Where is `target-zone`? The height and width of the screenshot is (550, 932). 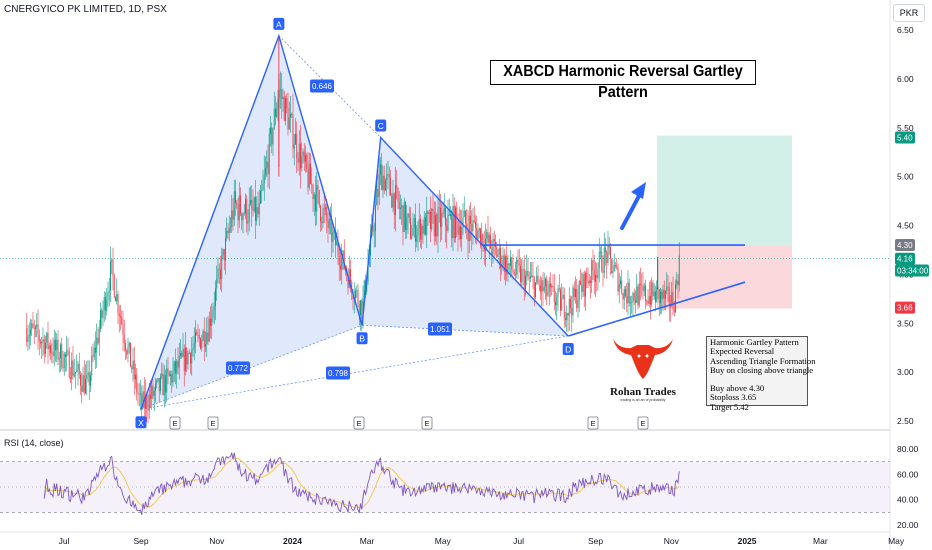 target-zone is located at coordinates (724, 190).